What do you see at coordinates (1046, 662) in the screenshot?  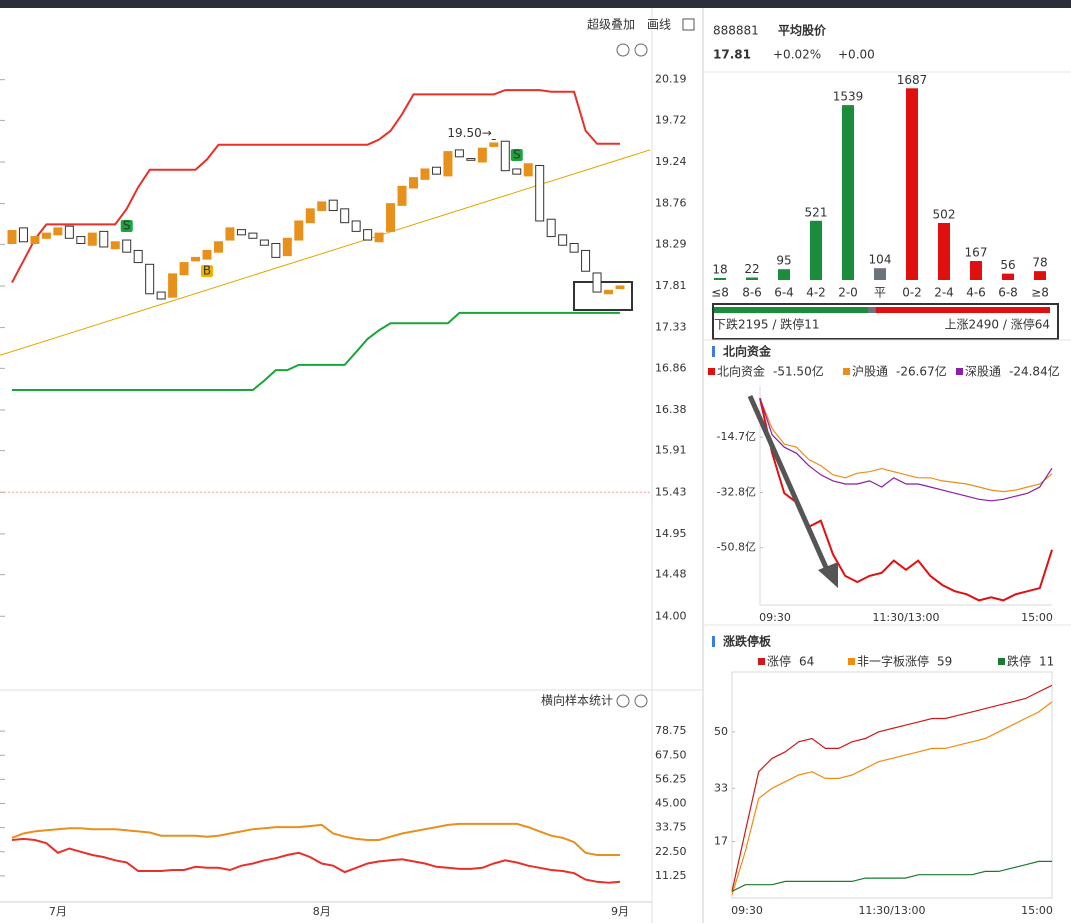 I see `legend-value: 11` at bounding box center [1046, 662].